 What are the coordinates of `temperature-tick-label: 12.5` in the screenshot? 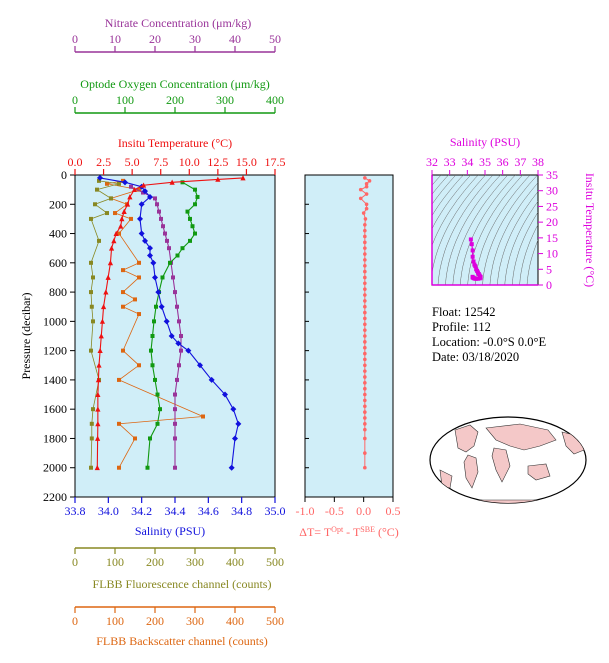 It's located at (217, 162).